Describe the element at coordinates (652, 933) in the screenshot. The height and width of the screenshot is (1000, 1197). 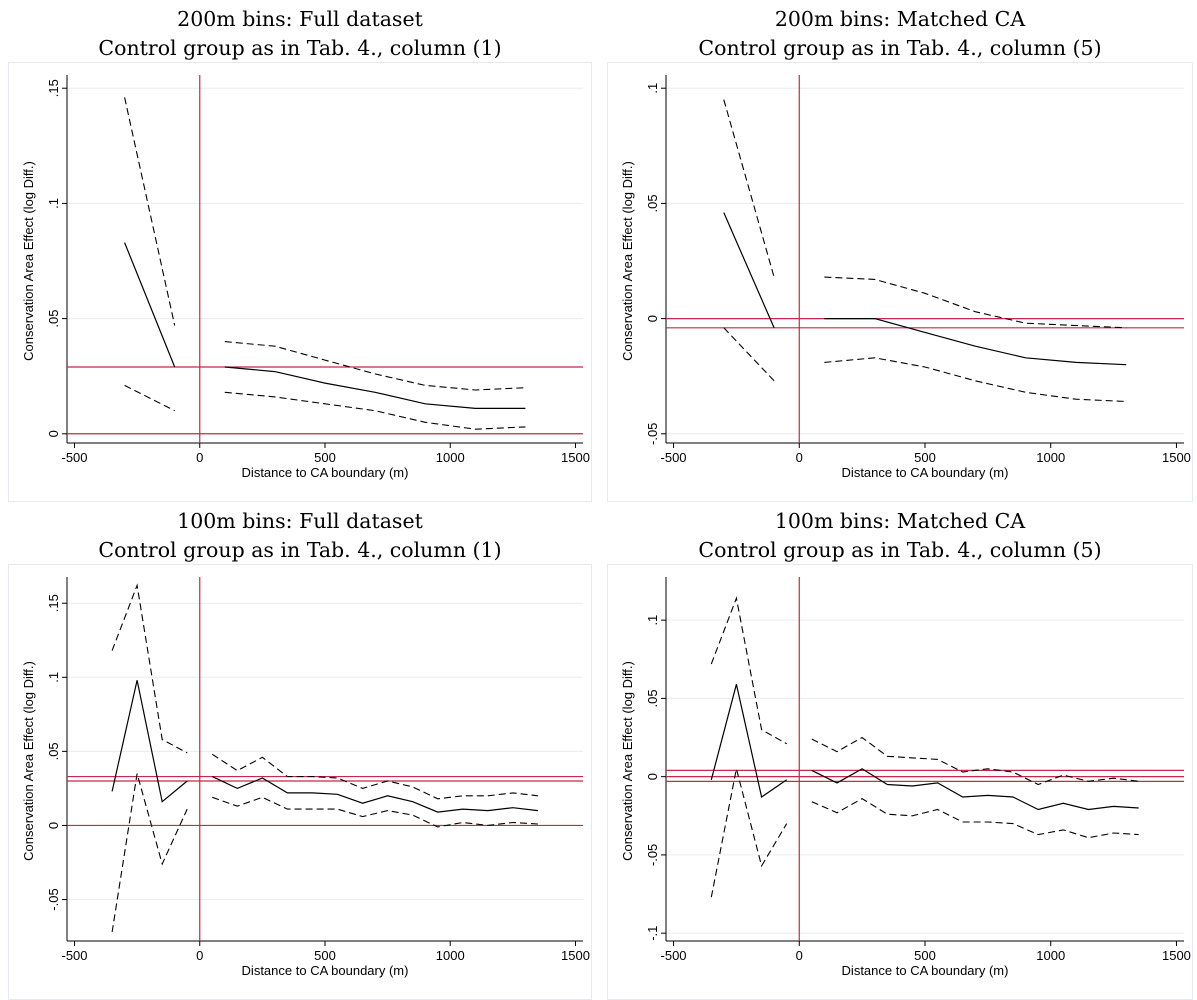
I see `y-tick-label: -.1` at that location.